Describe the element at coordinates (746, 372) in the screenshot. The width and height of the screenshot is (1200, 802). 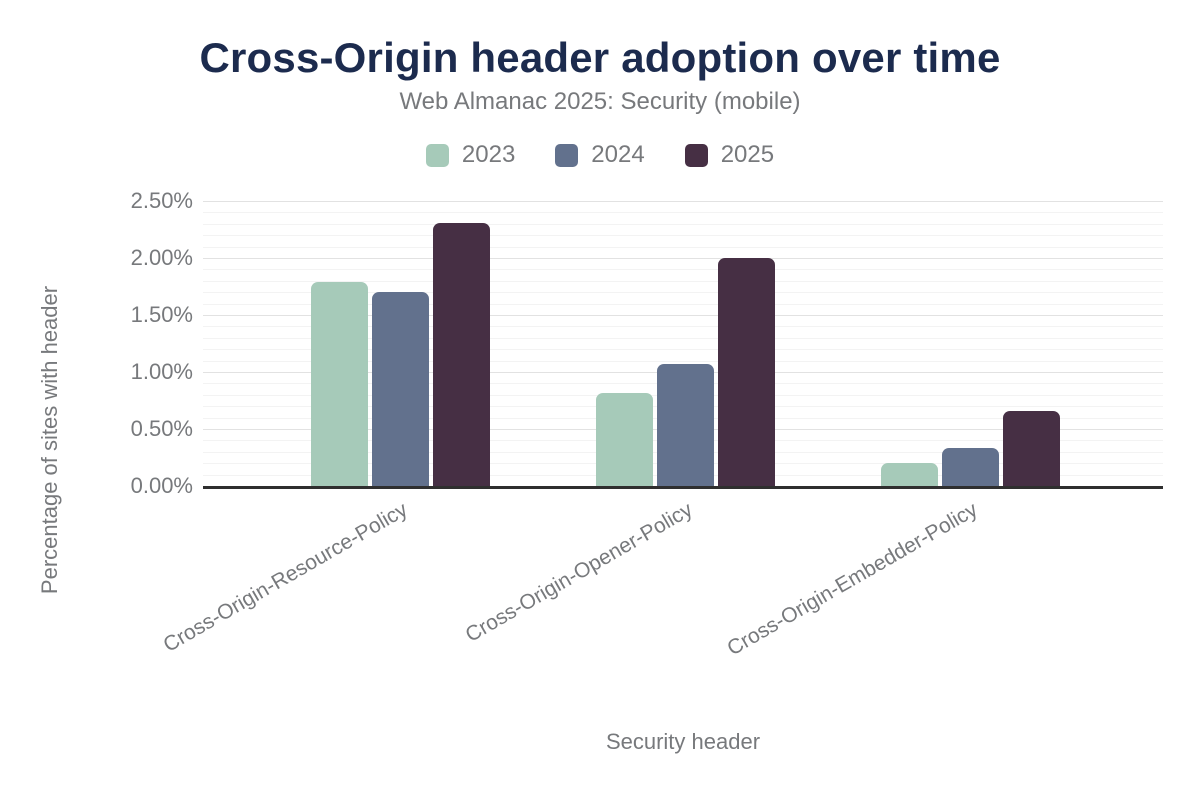
I see `bar-2025-cross-origin-opener-policy` at that location.